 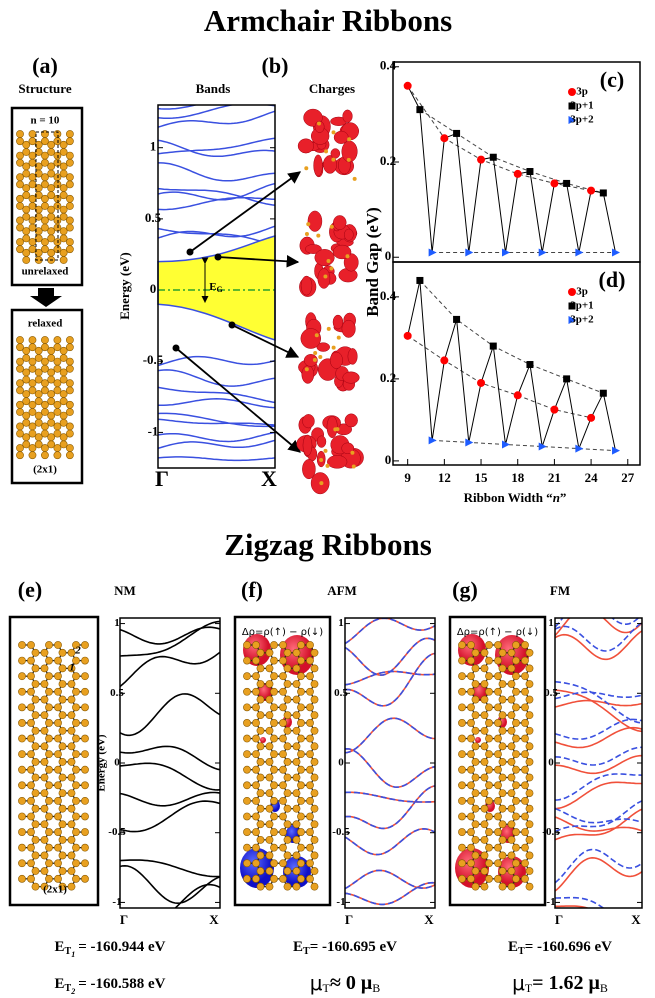 What do you see at coordinates (444, 138) in the screenshot?
I see `point` at bounding box center [444, 138].